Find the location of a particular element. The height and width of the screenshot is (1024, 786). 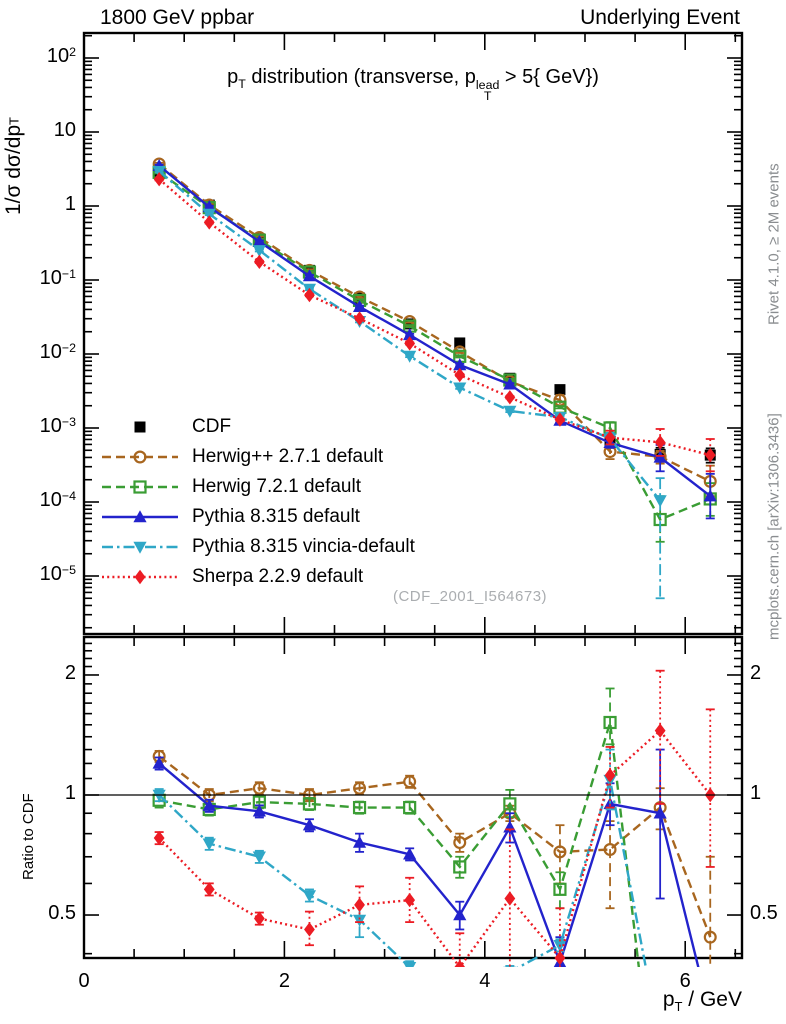

header-analysis-group: Underlying Event is located at coordinates (660, 17).